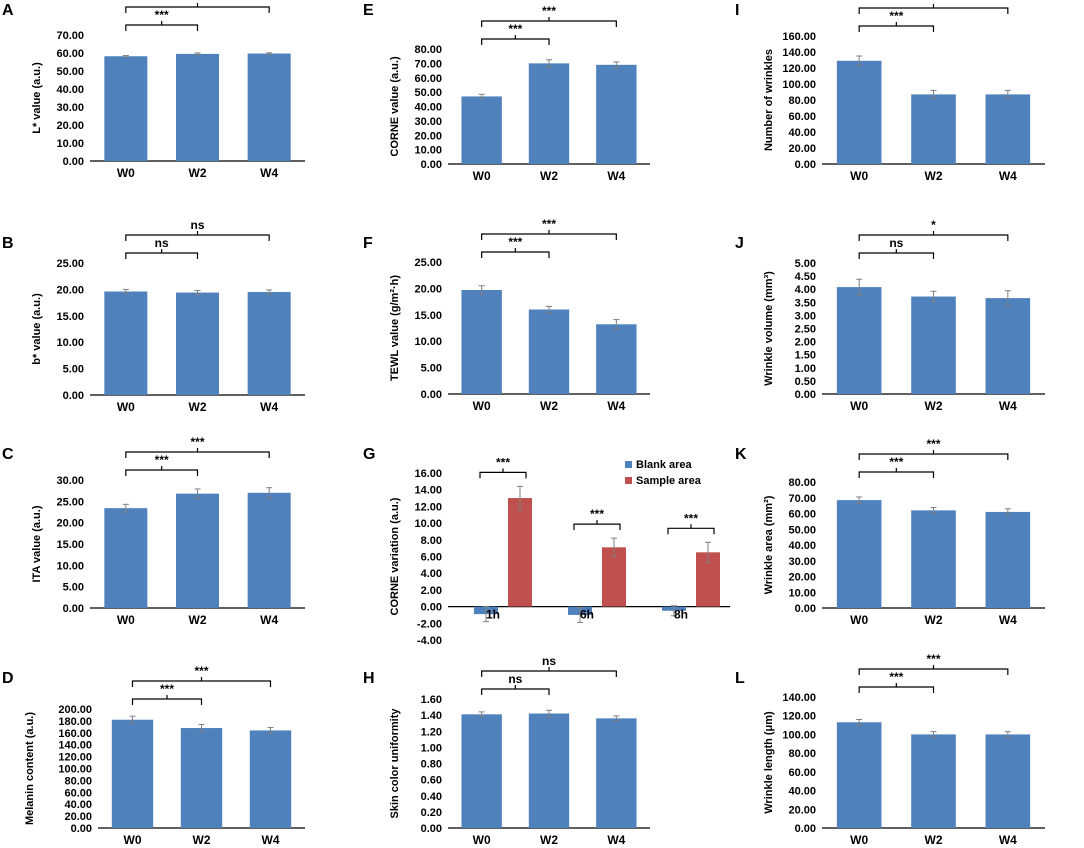 The image size is (1084, 848). Describe the element at coordinates (493, 615) in the screenshot. I see `x-tick-label: 1h` at that location.